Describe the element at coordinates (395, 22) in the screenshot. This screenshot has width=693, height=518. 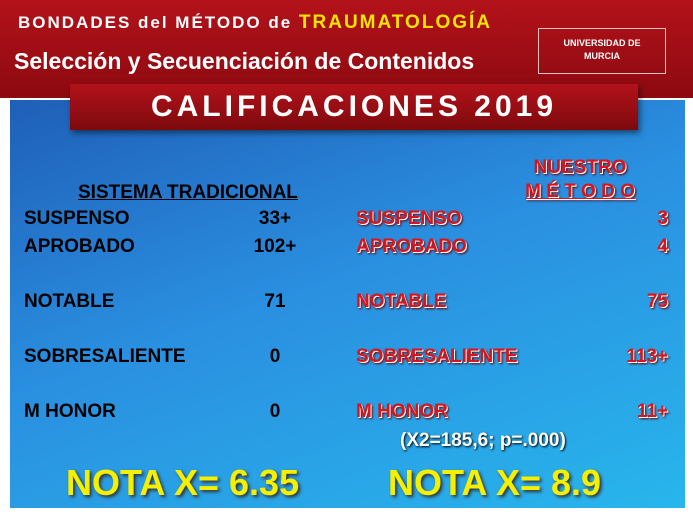
I see `header-highlight: TRAUMATOLOGÍA` at that location.